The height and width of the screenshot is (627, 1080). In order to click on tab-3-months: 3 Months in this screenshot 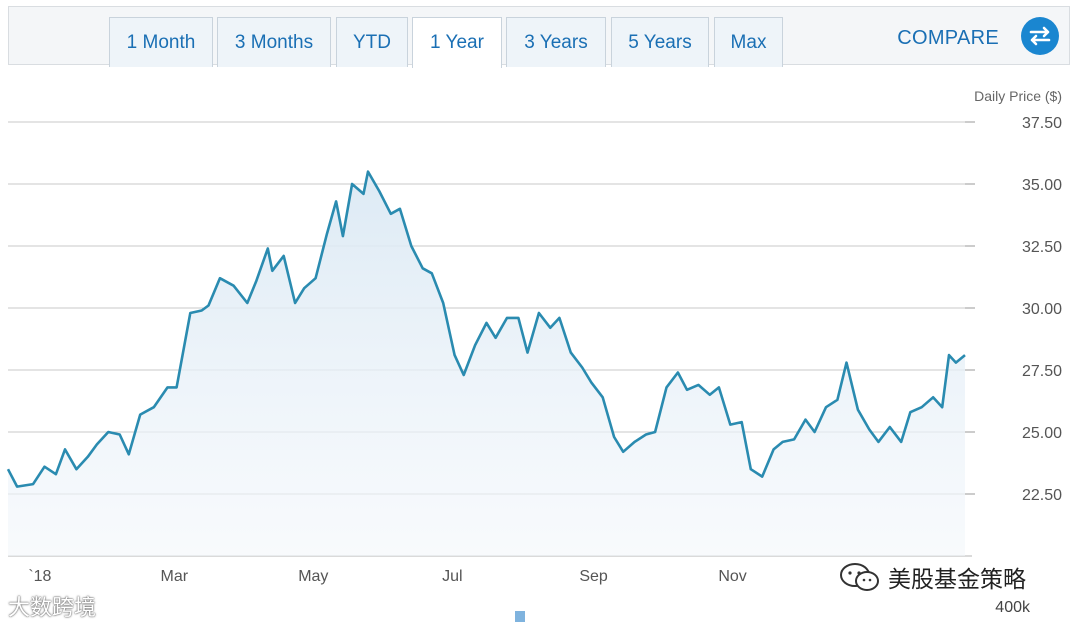, I will do `click(274, 42)`.